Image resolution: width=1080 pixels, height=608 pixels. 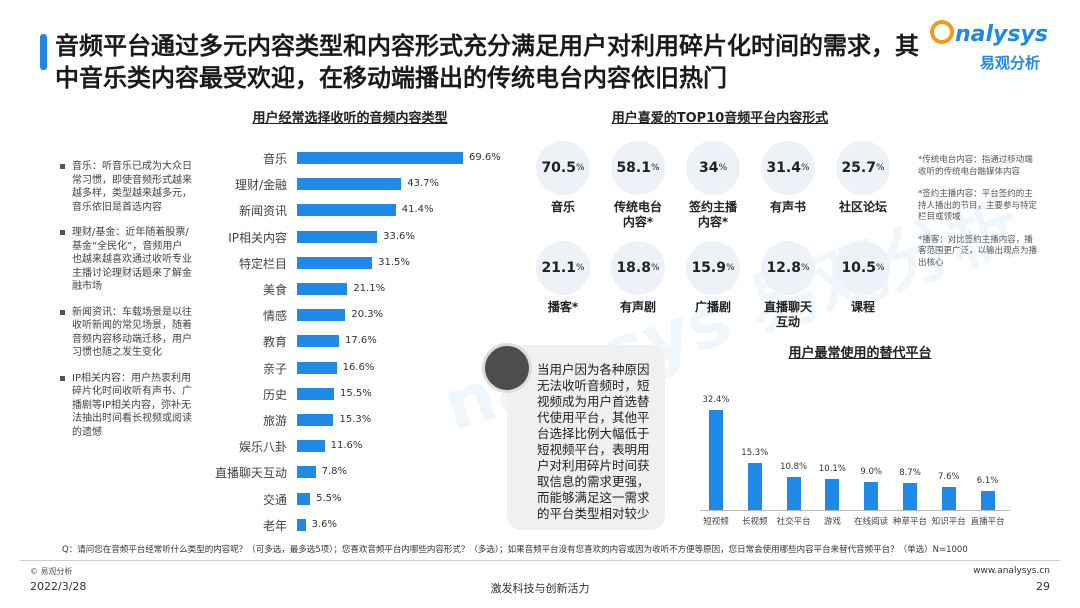 What do you see at coordinates (712, 214) in the screenshot?
I see `category-label: 签约主播内容*` at bounding box center [712, 214].